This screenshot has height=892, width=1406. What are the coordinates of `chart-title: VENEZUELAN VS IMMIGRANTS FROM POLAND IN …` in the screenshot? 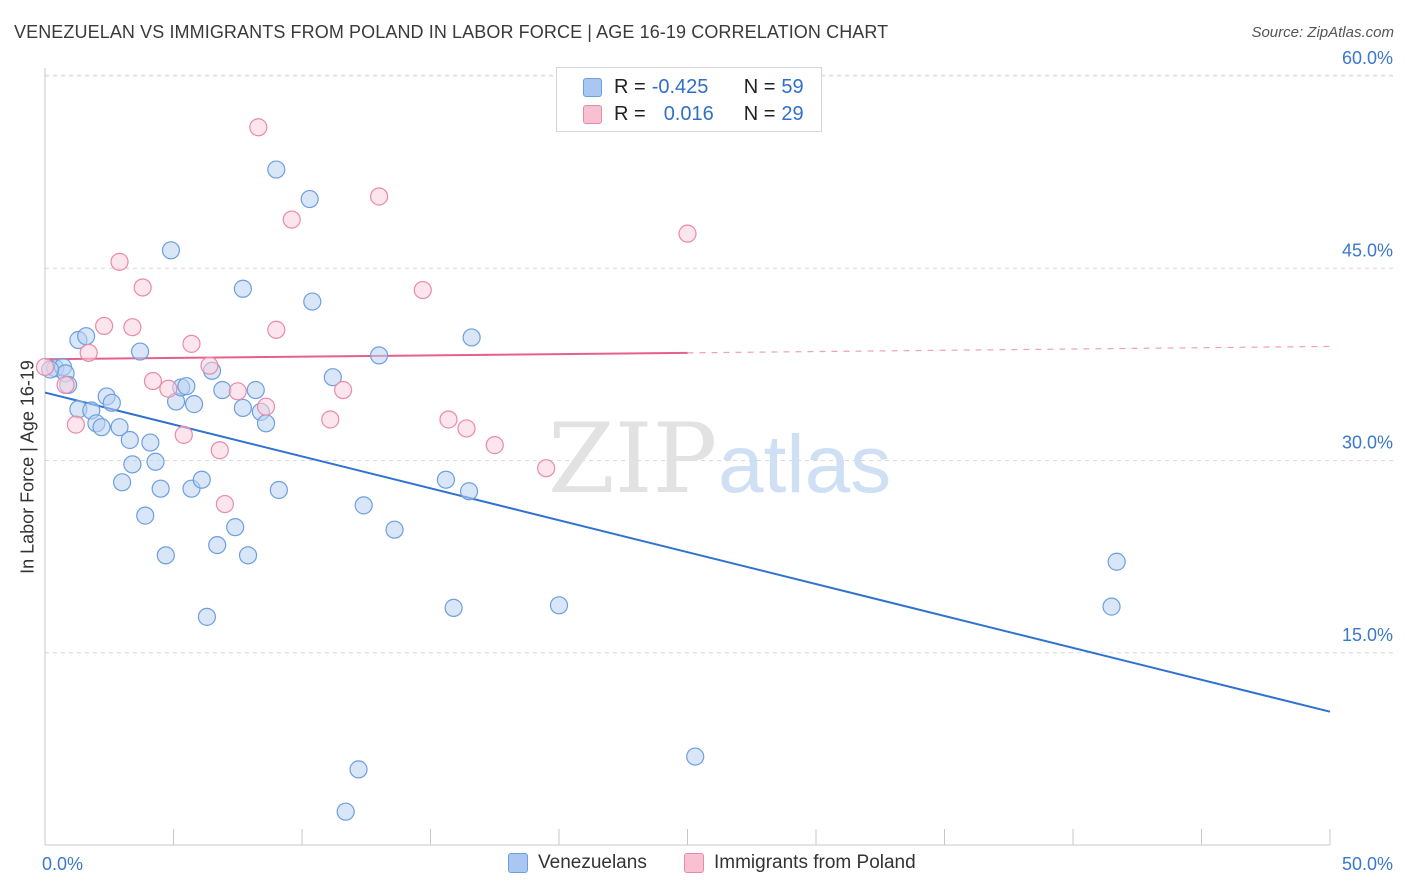 It's located at (451, 32).